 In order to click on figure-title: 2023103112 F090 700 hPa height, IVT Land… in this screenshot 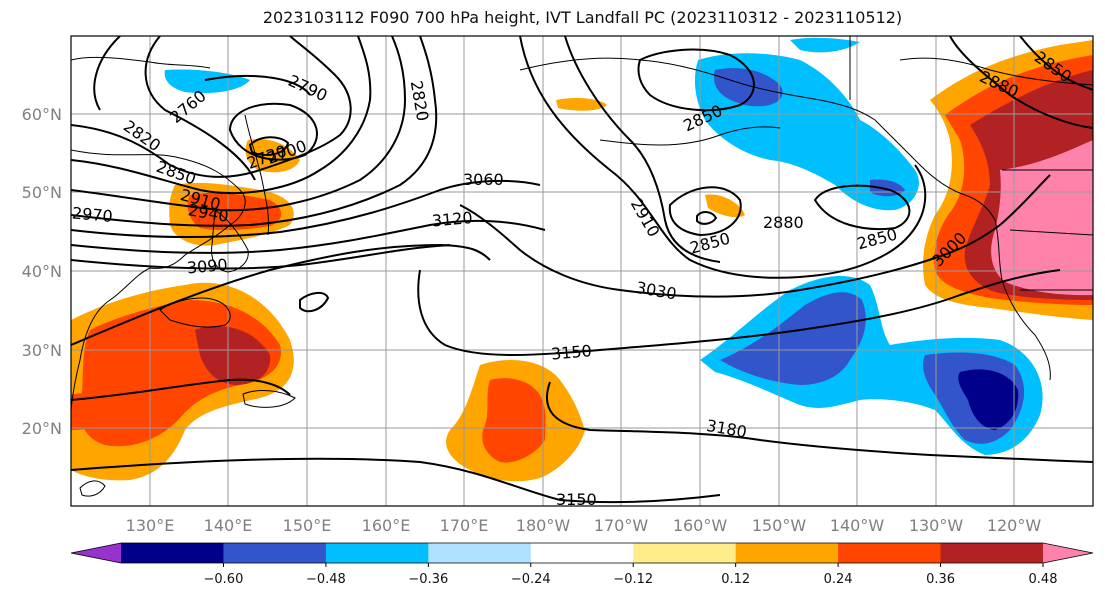, I will do `click(582, 17)`.